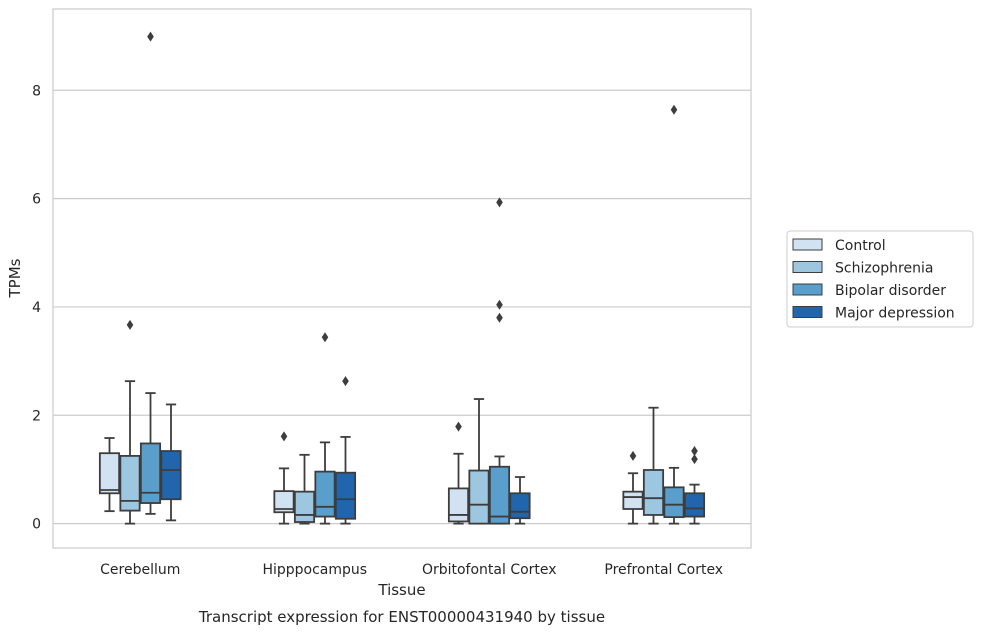  What do you see at coordinates (36, 200) in the screenshot?
I see `y-tick-label: 6` at bounding box center [36, 200].